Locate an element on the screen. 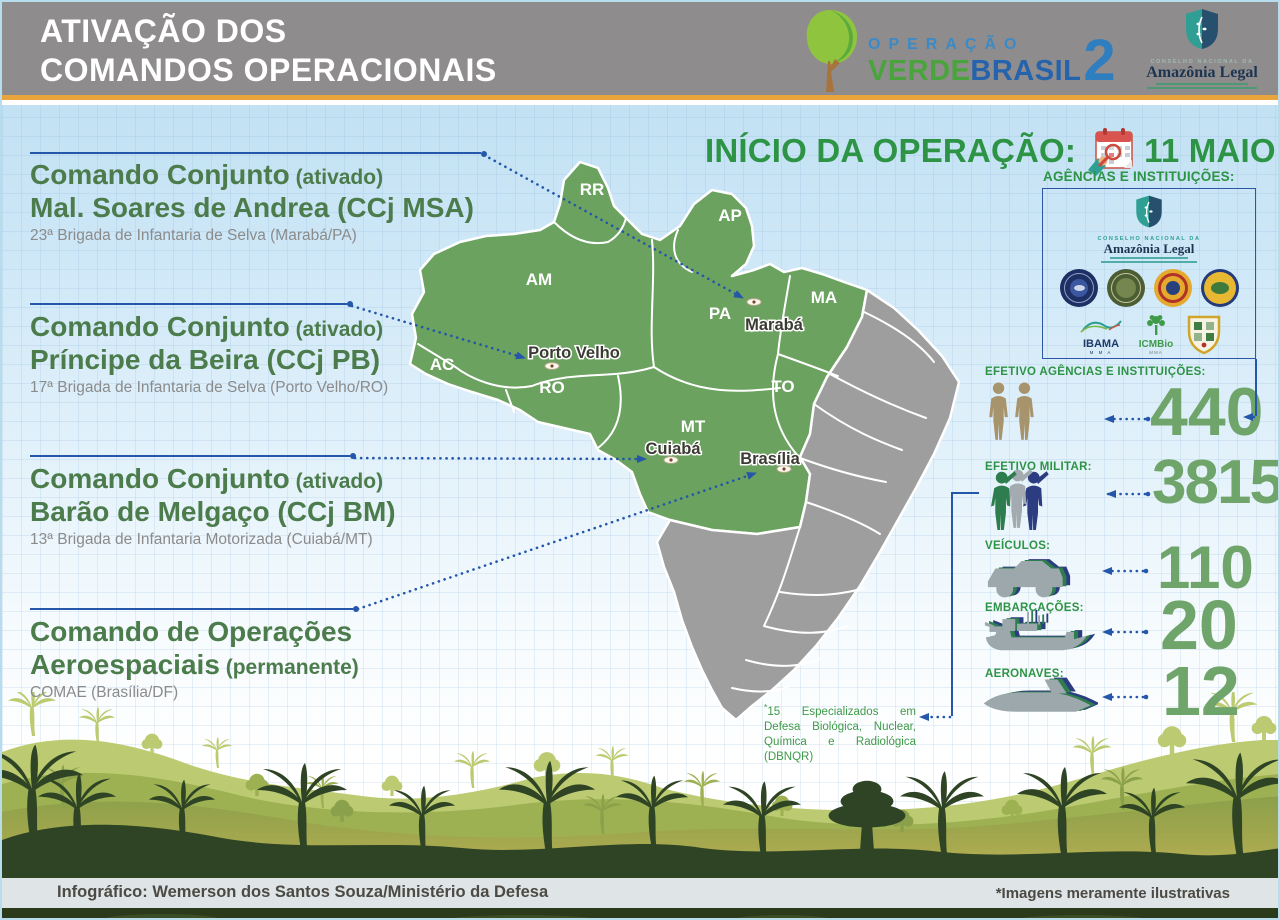  agency-badges-row2: IBAMA M M A ICMBio MMA is located at coordinates (1149, 334).